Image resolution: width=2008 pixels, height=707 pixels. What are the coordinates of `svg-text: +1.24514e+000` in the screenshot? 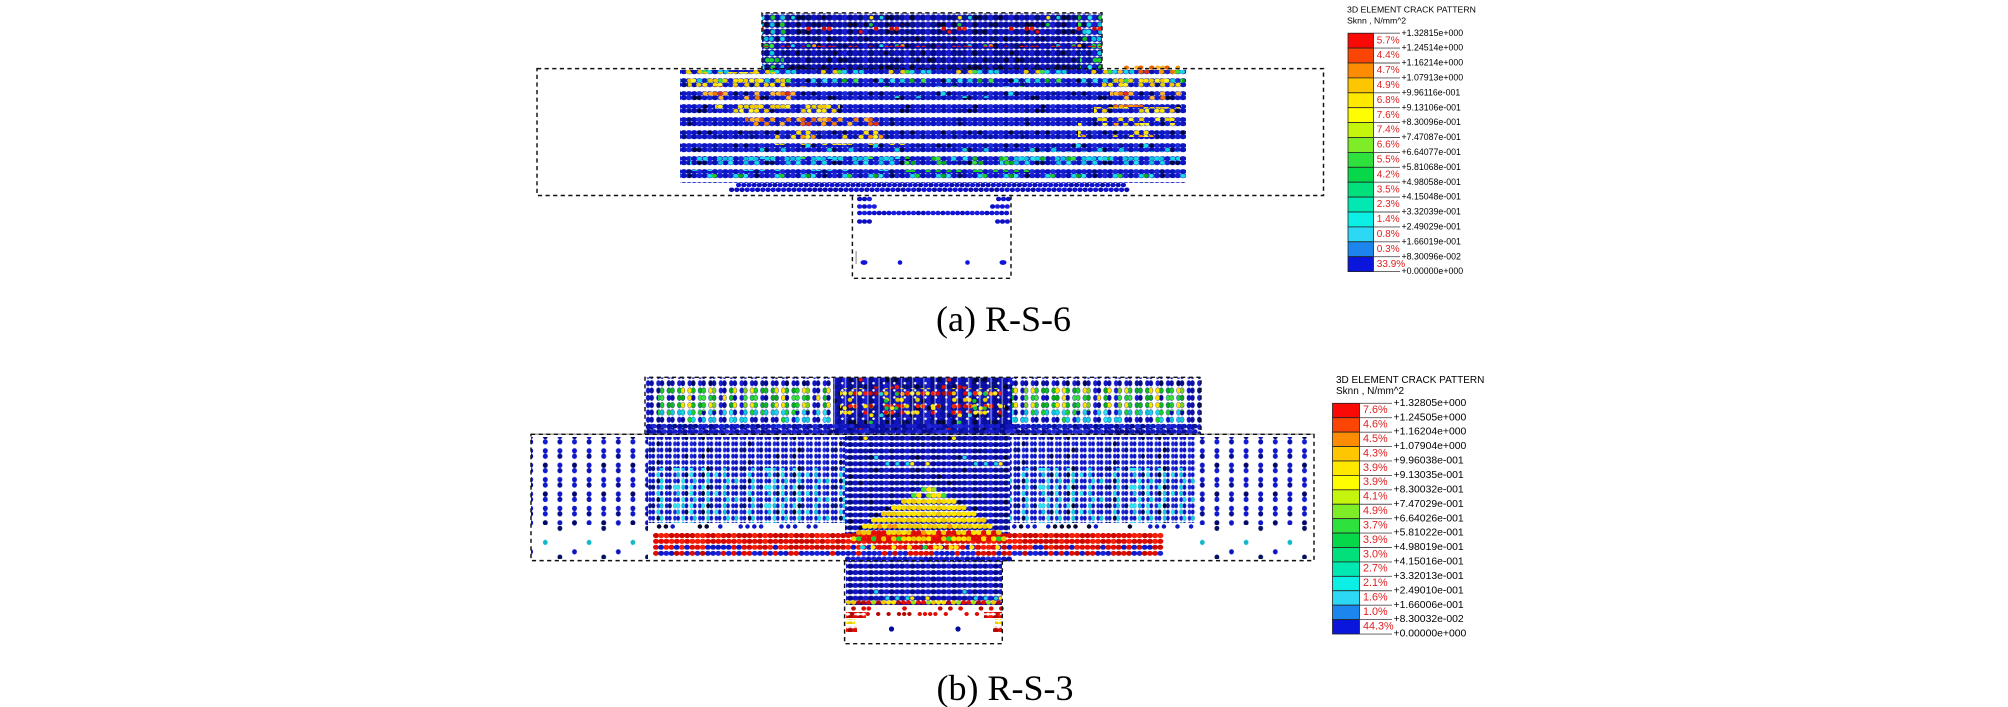 It's located at (1433, 48).